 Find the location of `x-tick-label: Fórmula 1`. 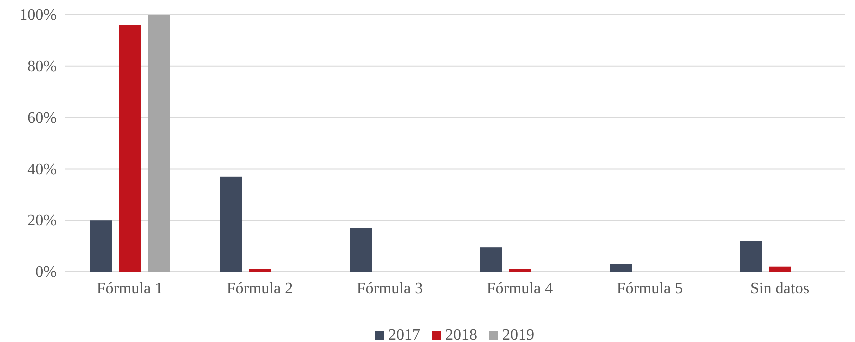

x-tick-label: Fórmula 1 is located at coordinates (130, 289).